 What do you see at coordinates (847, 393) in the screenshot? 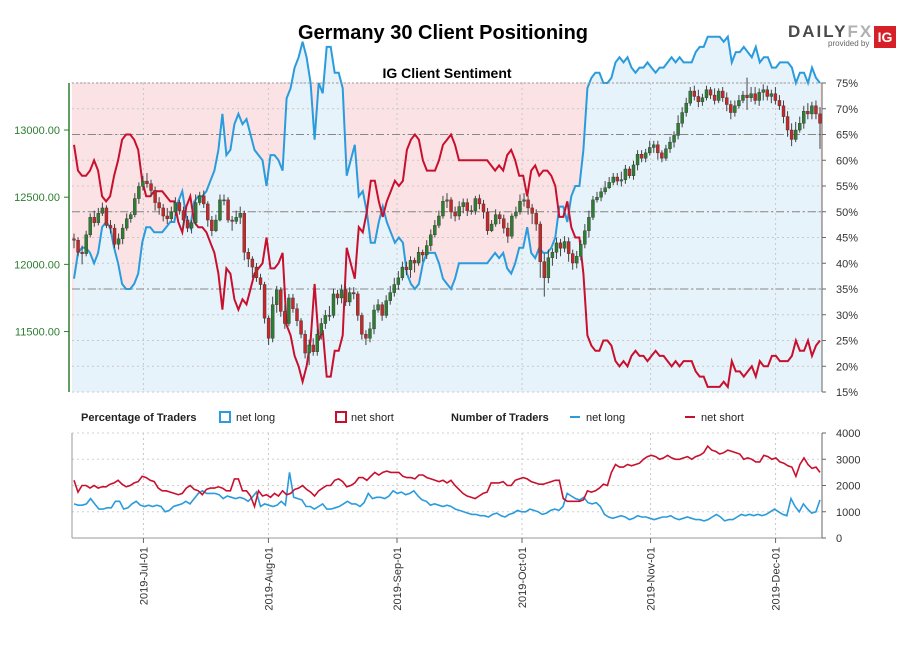
I see `percent-tick-label: 15%` at bounding box center [847, 393].